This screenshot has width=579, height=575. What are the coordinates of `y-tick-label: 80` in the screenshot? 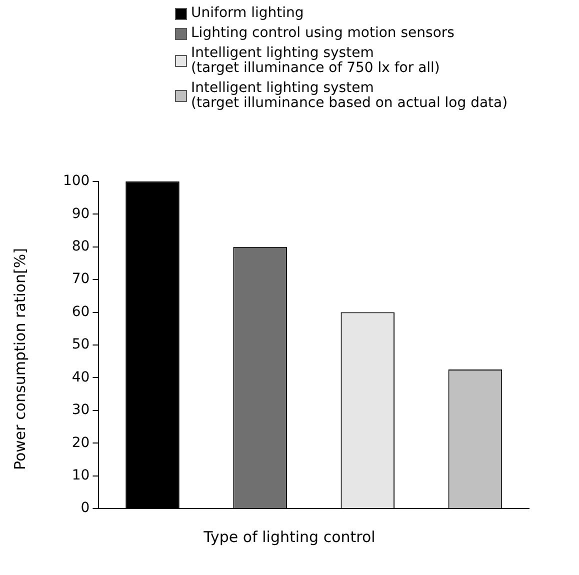 It's located at (81, 246).